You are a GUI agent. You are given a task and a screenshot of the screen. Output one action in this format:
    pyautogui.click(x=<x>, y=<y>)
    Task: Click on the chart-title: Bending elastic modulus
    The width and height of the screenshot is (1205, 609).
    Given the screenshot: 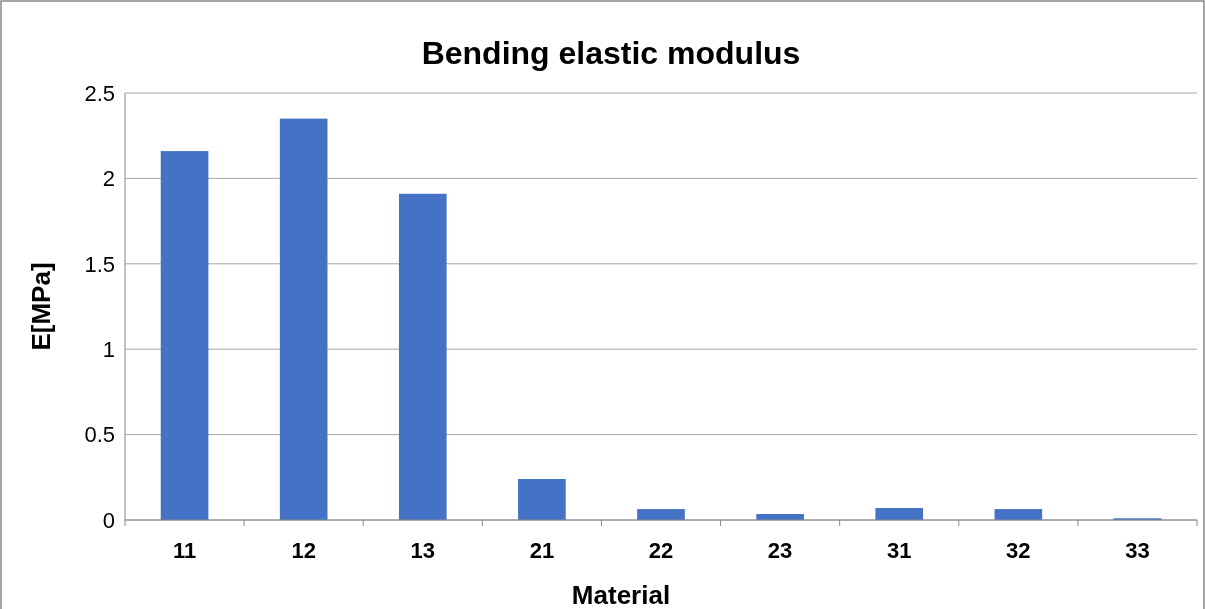 What is the action you would take?
    pyautogui.click(x=611, y=53)
    